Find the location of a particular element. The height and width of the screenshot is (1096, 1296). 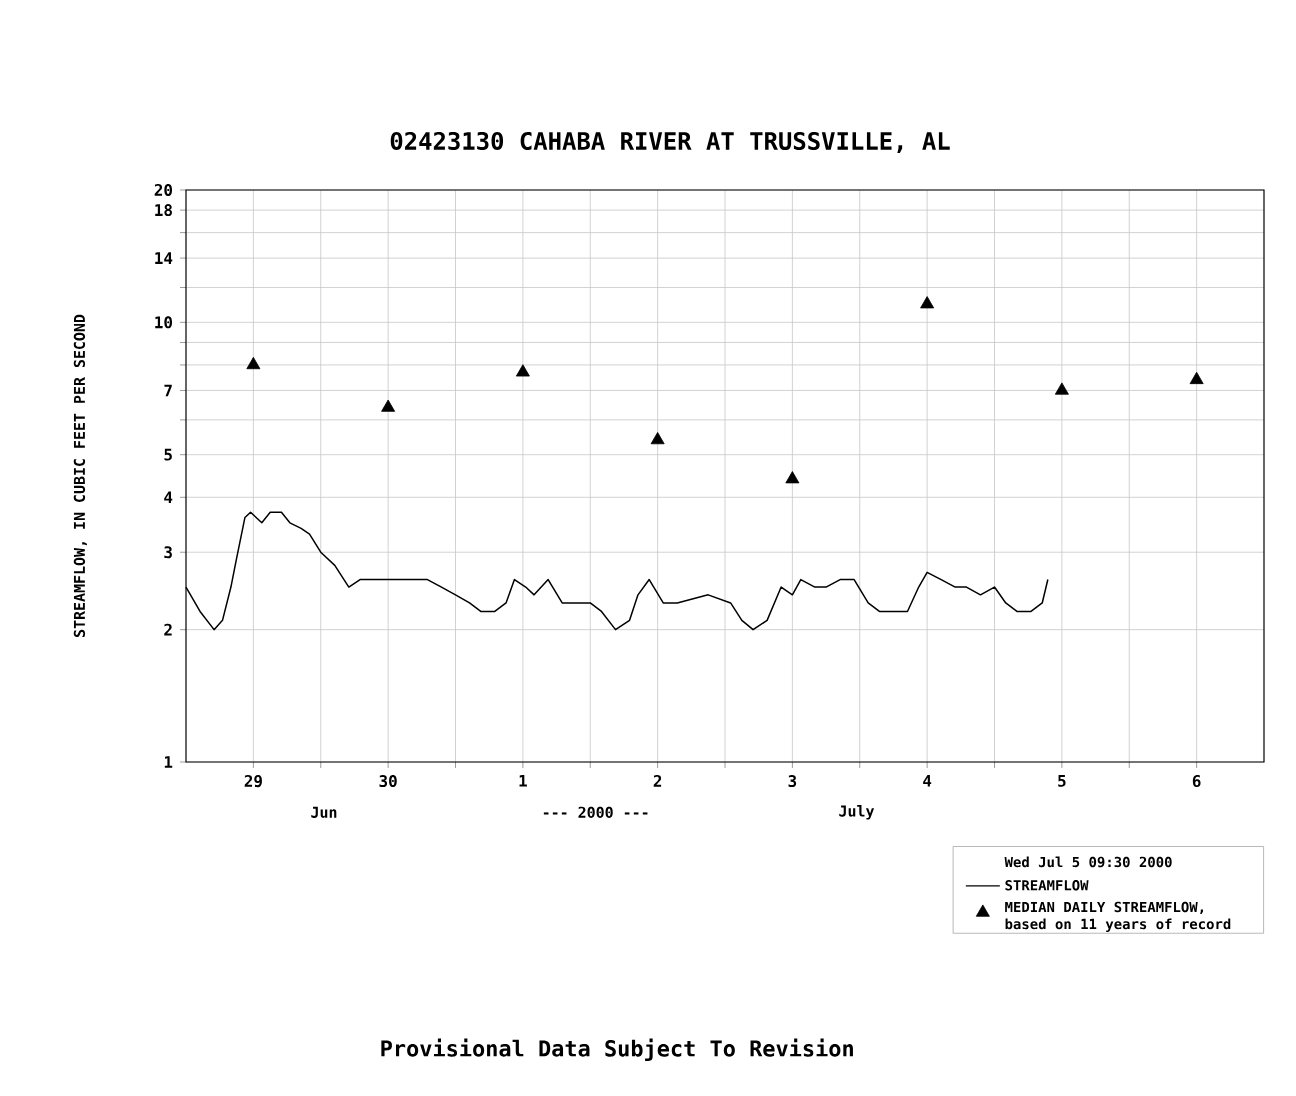

chart-title: 02423130 CAHABA RIVER AT TRUSSVILLE, AL is located at coordinates (670, 142).